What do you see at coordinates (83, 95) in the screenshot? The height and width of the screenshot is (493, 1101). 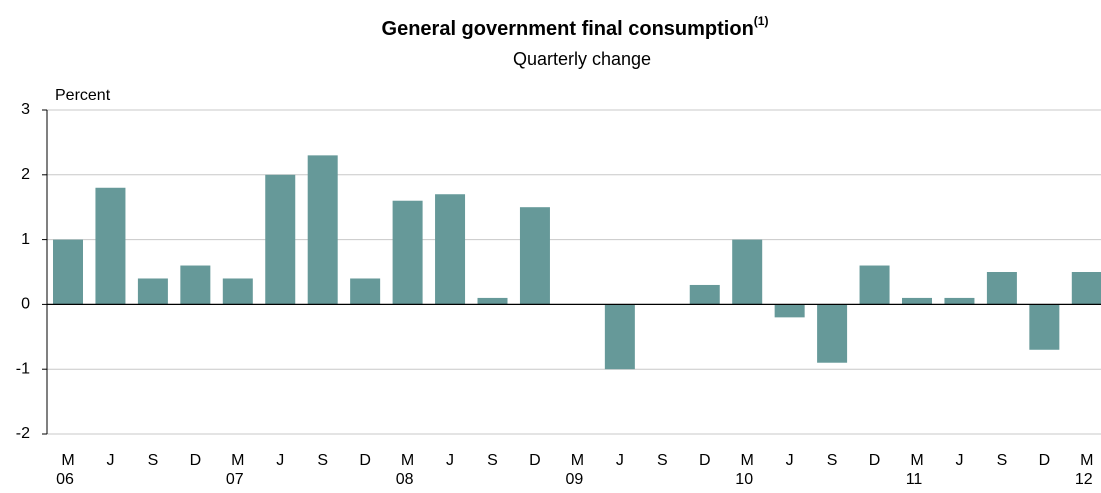 I see `y-axis-label: Percent` at bounding box center [83, 95].